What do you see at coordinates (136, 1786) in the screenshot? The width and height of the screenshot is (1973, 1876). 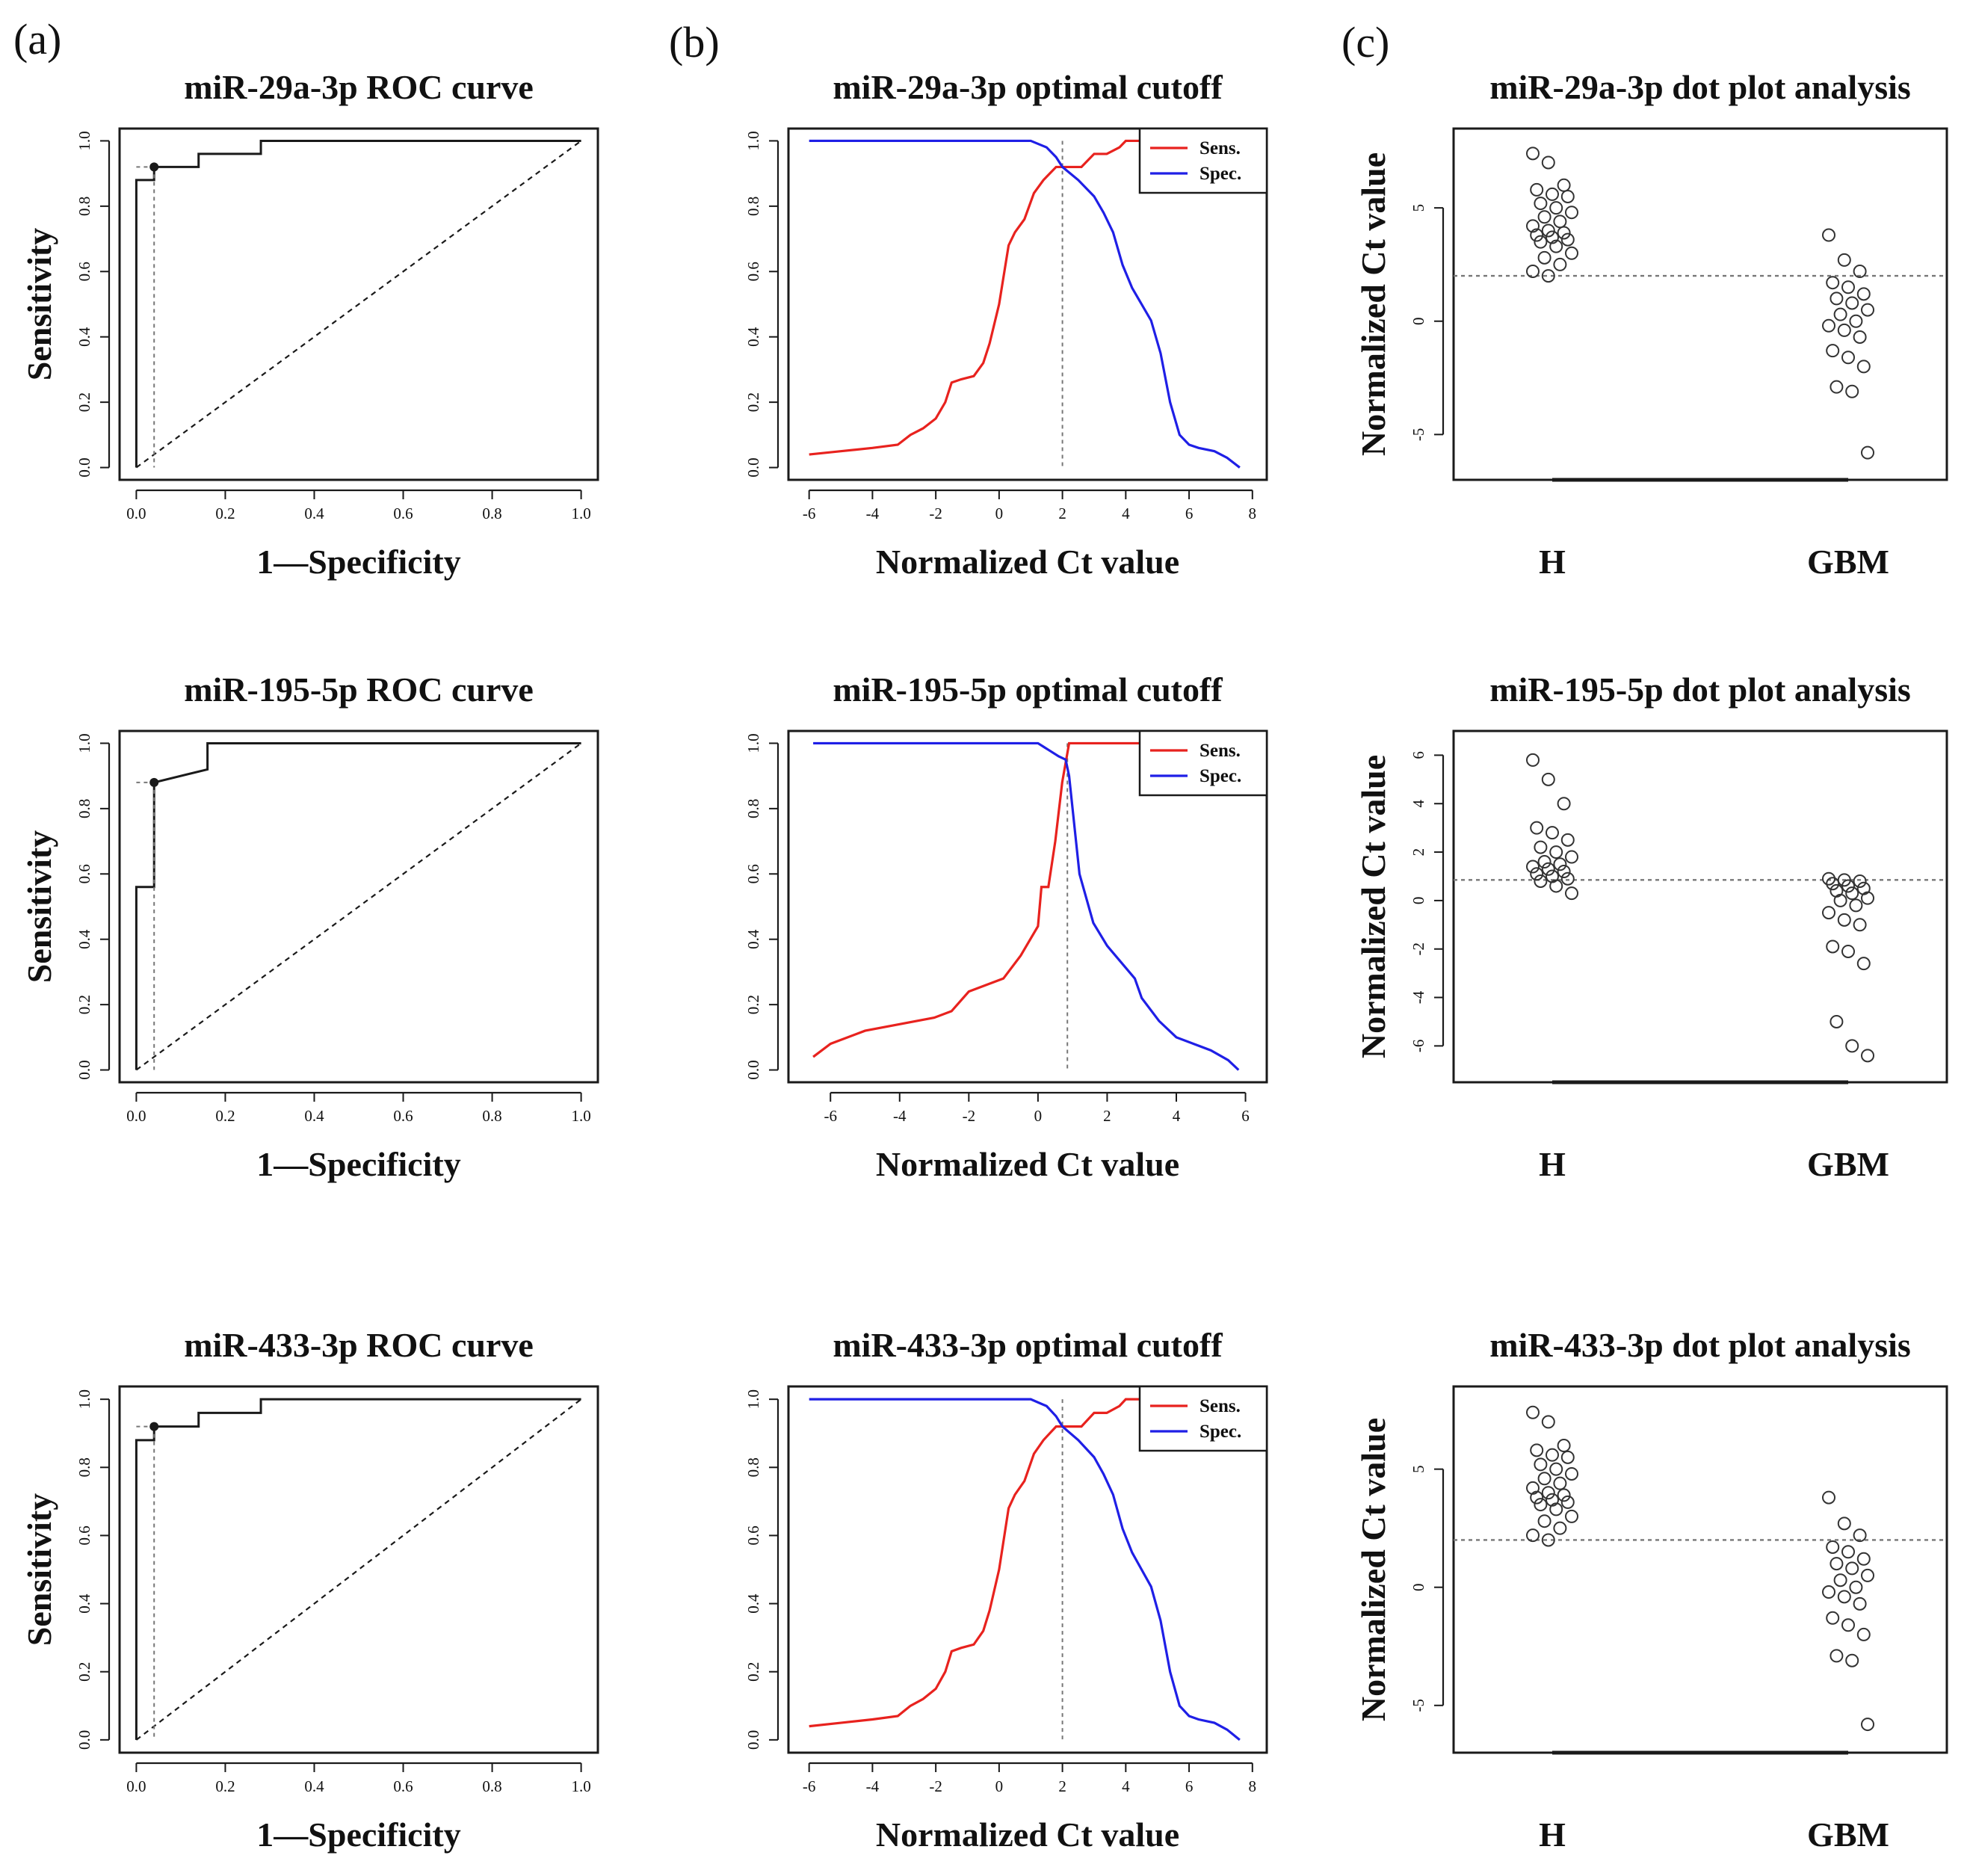 I see `x-tick-label: 0.0` at bounding box center [136, 1786].